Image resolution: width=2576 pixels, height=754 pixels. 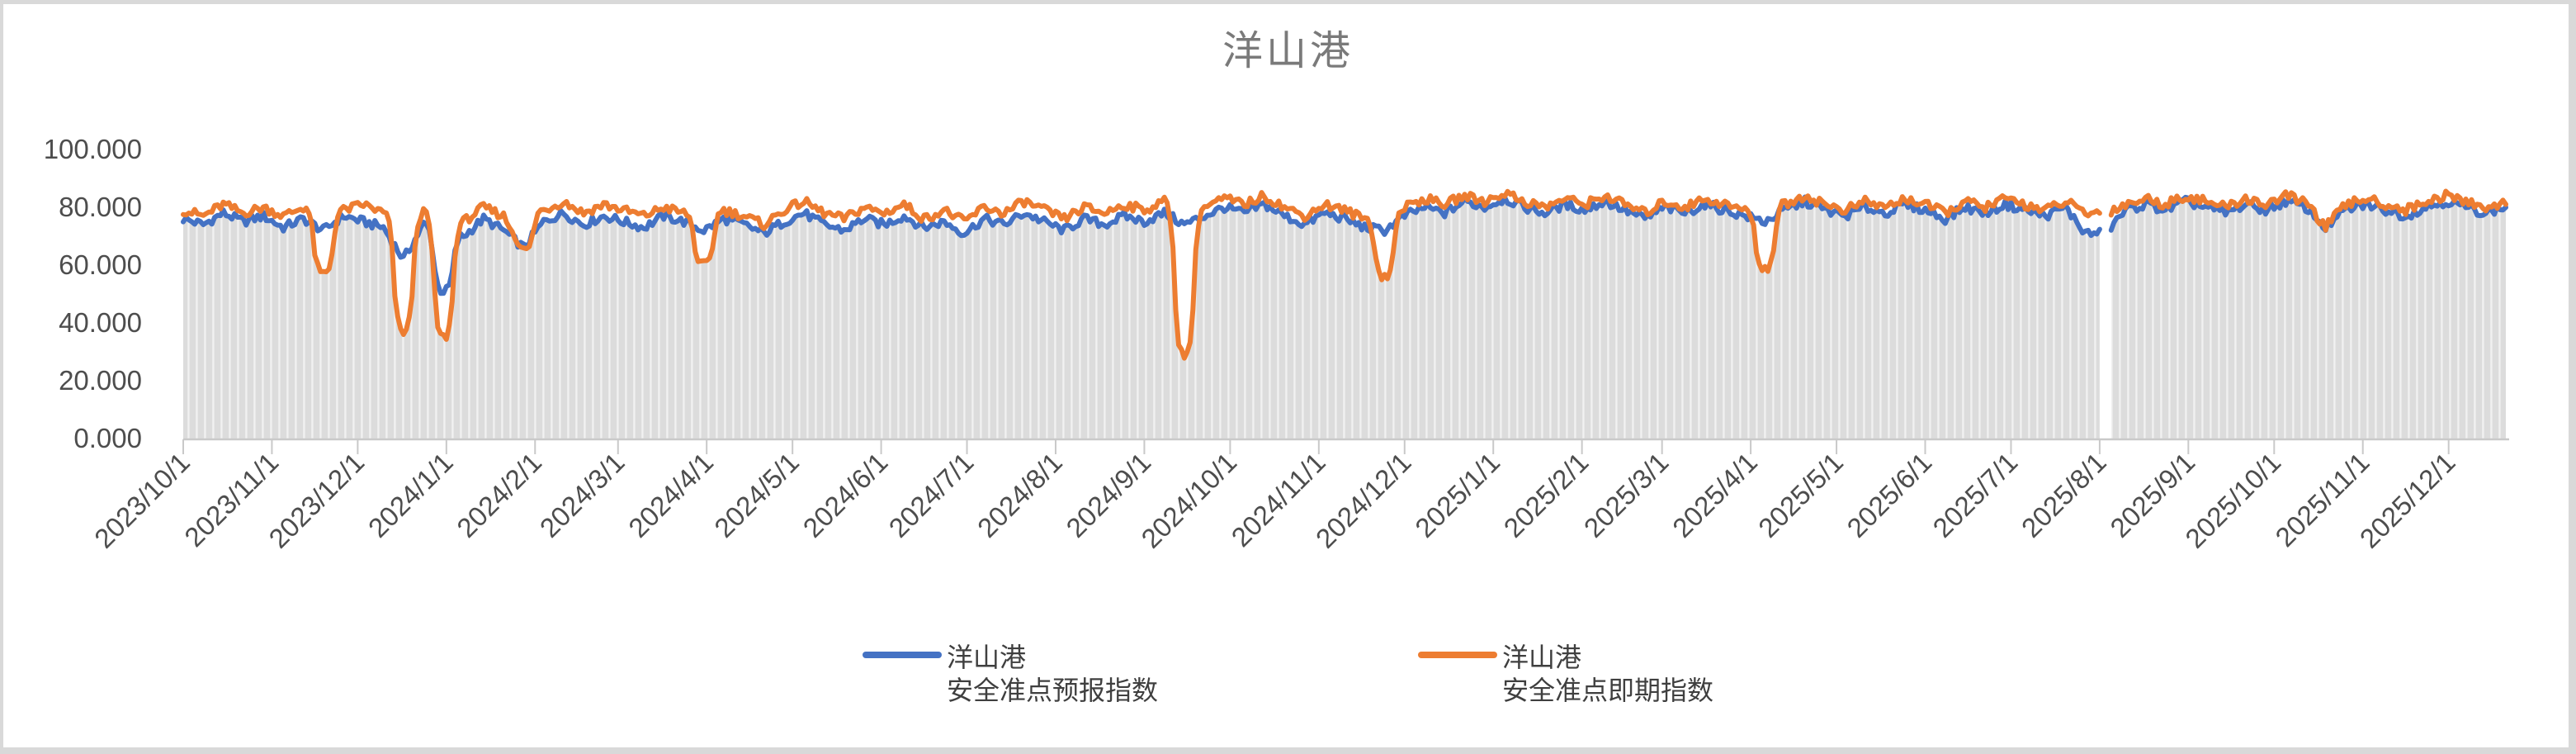 What do you see at coordinates (100, 322) in the screenshot?
I see `y-tick-label: 40.000` at bounding box center [100, 322].